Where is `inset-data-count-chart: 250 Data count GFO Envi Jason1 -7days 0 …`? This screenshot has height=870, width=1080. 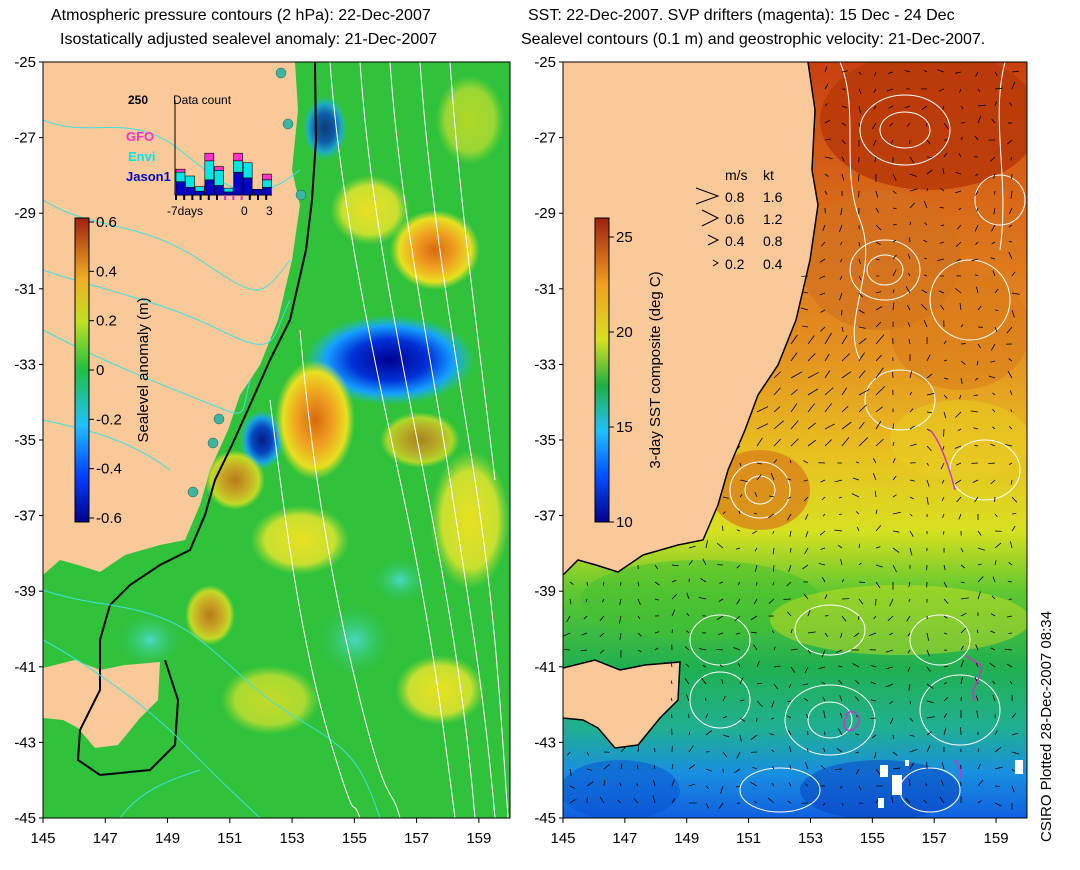
inset-data-count-chart: 250 Data count GFO Envi Jason1 -7days 0 … is located at coordinates (199, 155).